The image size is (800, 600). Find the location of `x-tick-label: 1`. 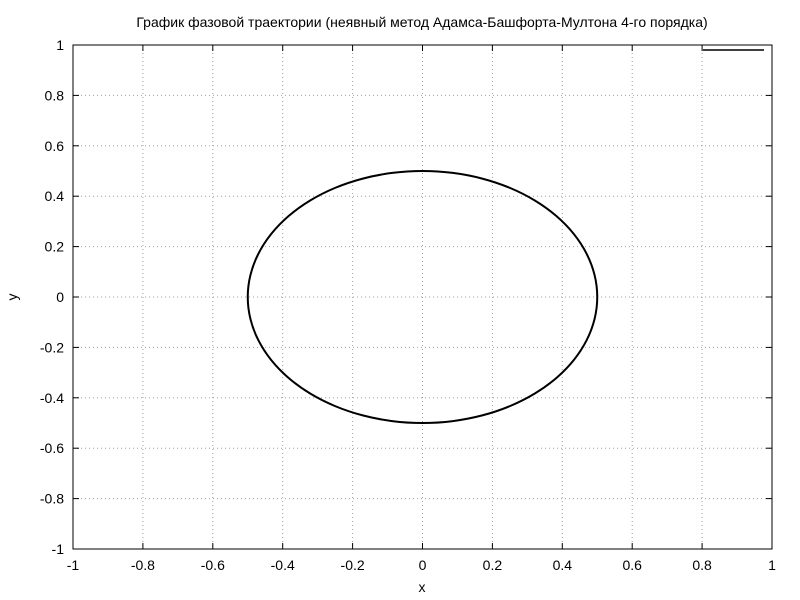

x-tick-label: 1 is located at coordinates (772, 565).